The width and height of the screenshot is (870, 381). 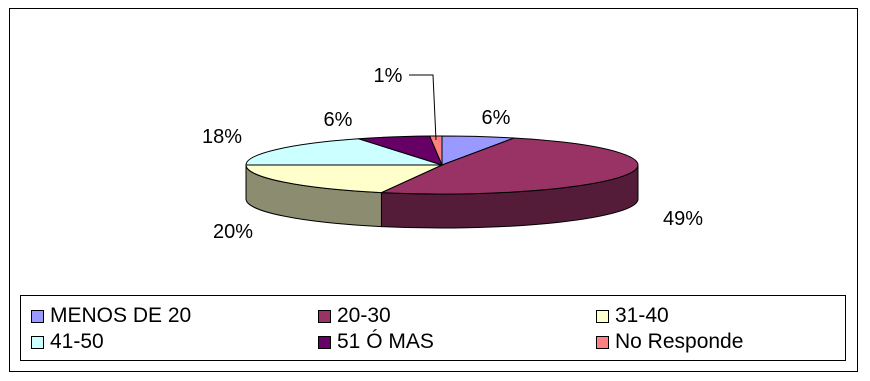 I want to click on legend-item-31-40: 31-40, so click(x=632, y=316).